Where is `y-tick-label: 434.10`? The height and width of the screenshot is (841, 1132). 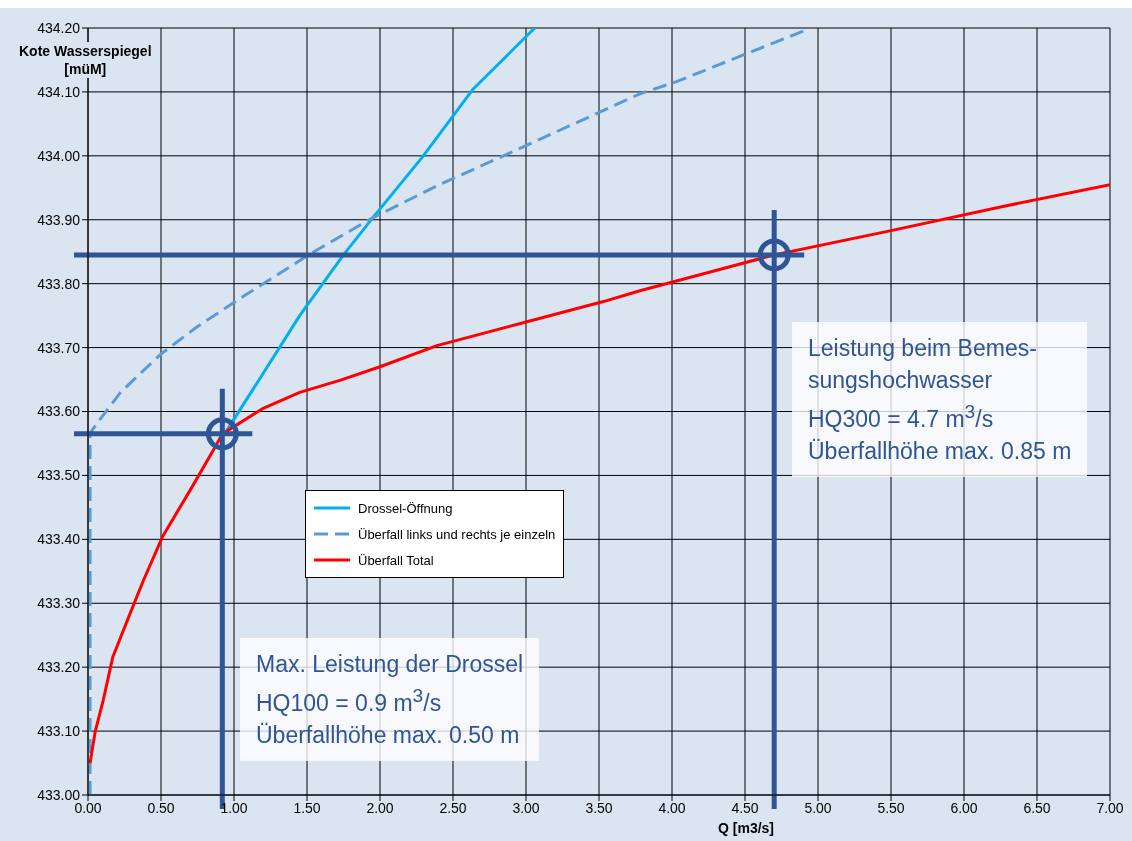 y-tick-label: 434.10 is located at coordinates (59, 91).